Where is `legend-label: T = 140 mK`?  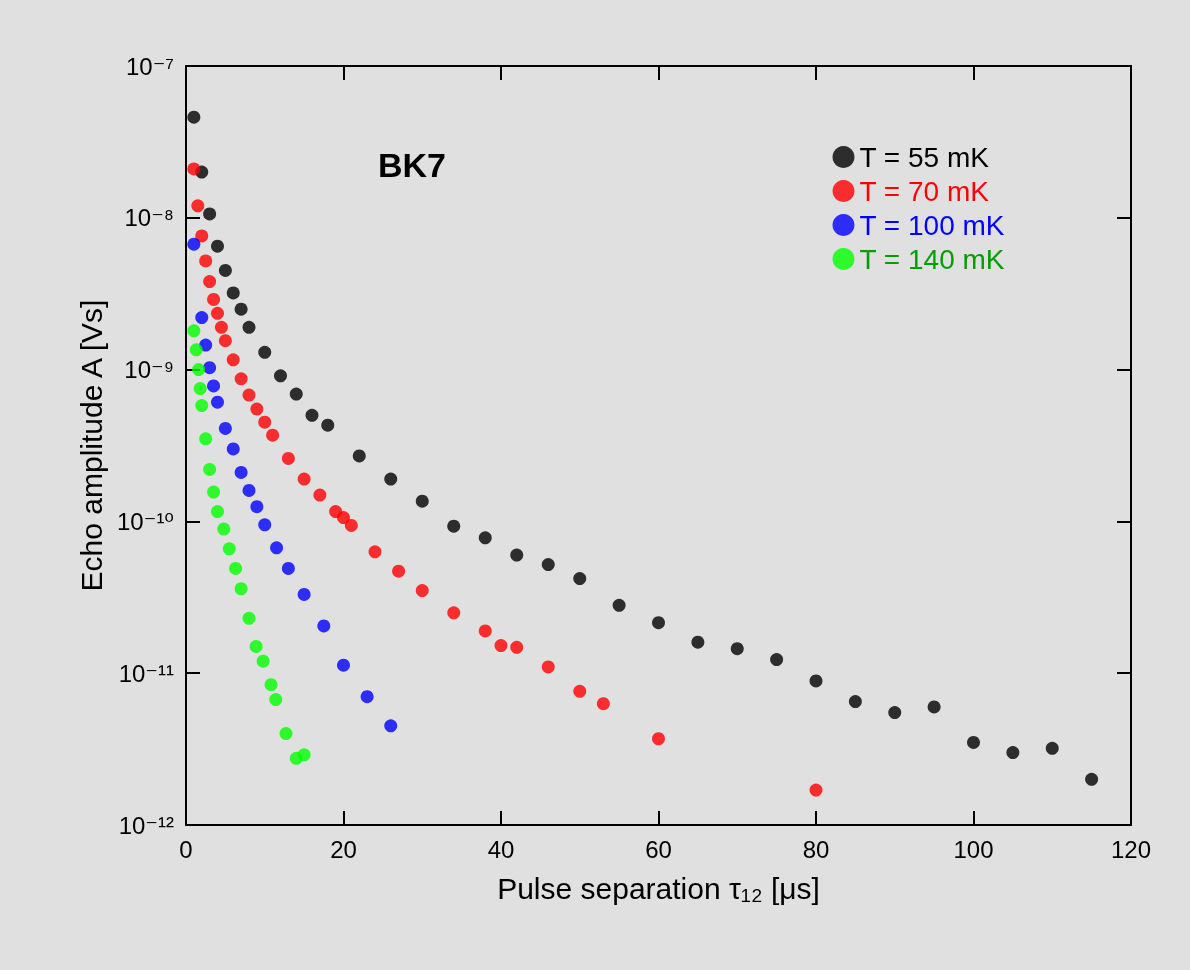
legend-label: T = 140 mK is located at coordinates (932, 259).